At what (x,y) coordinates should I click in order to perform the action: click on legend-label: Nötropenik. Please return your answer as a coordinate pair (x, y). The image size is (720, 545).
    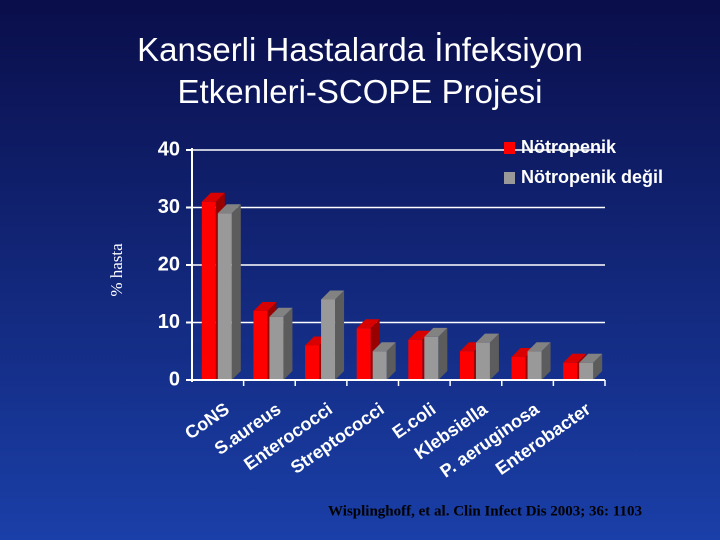
    Looking at the image, I should click on (569, 147).